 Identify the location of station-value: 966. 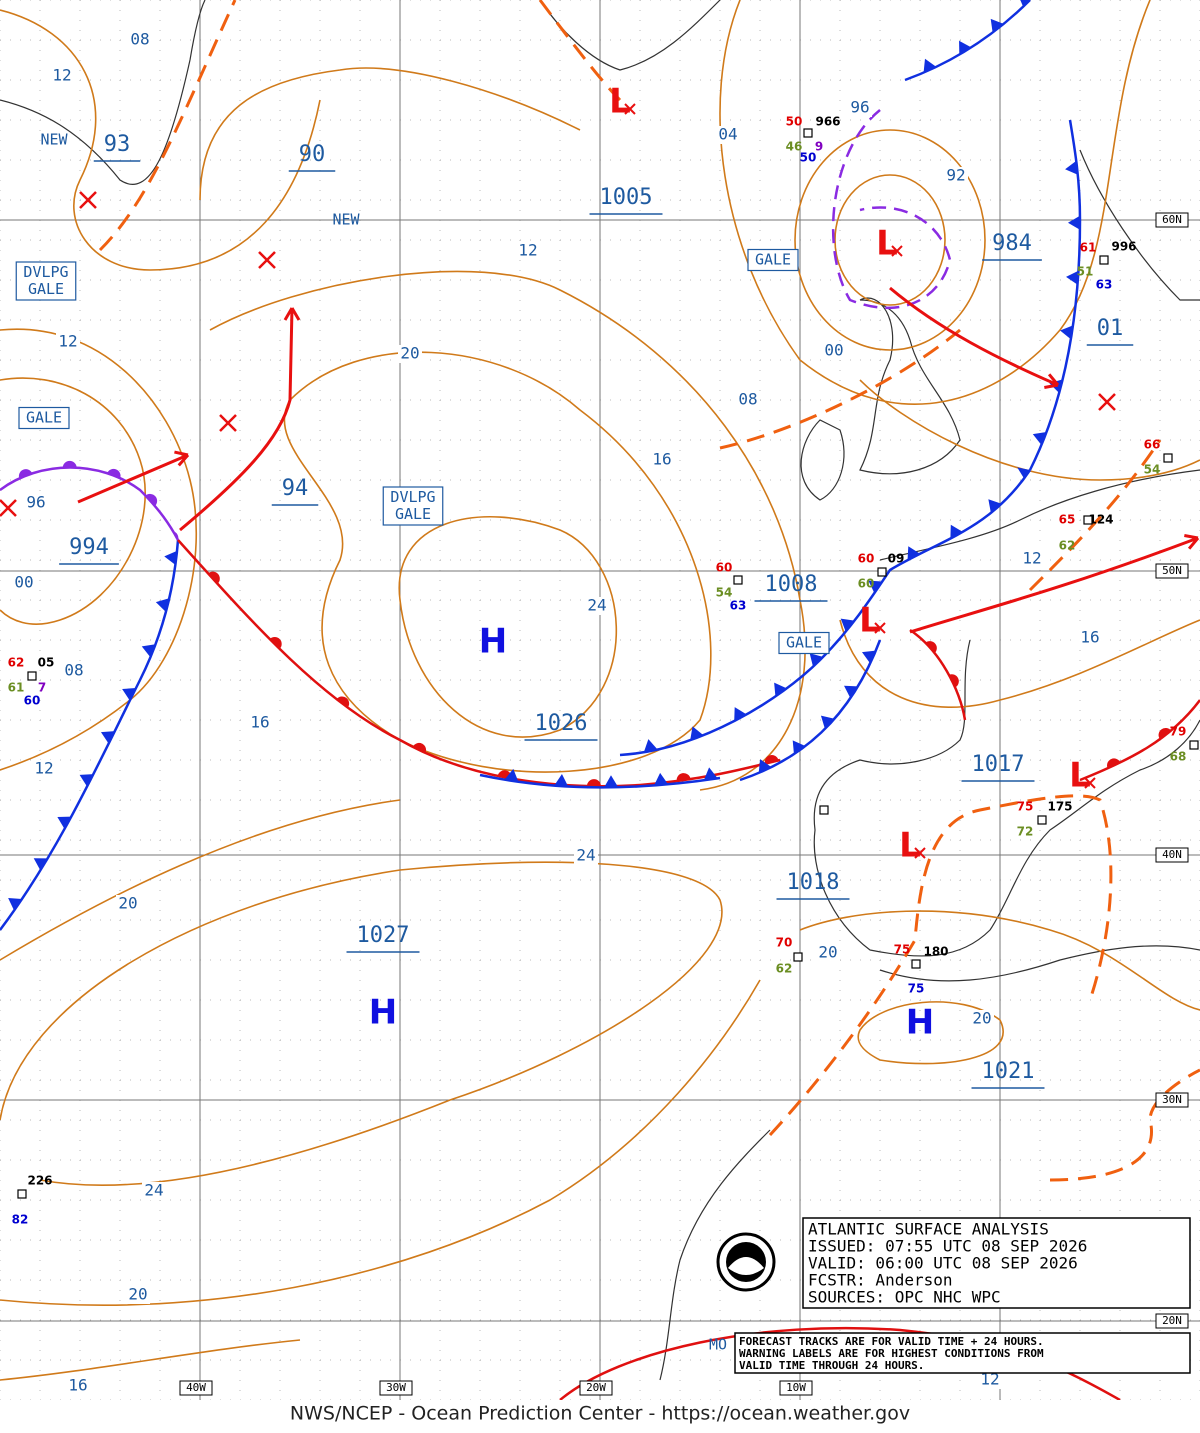
(827, 122).